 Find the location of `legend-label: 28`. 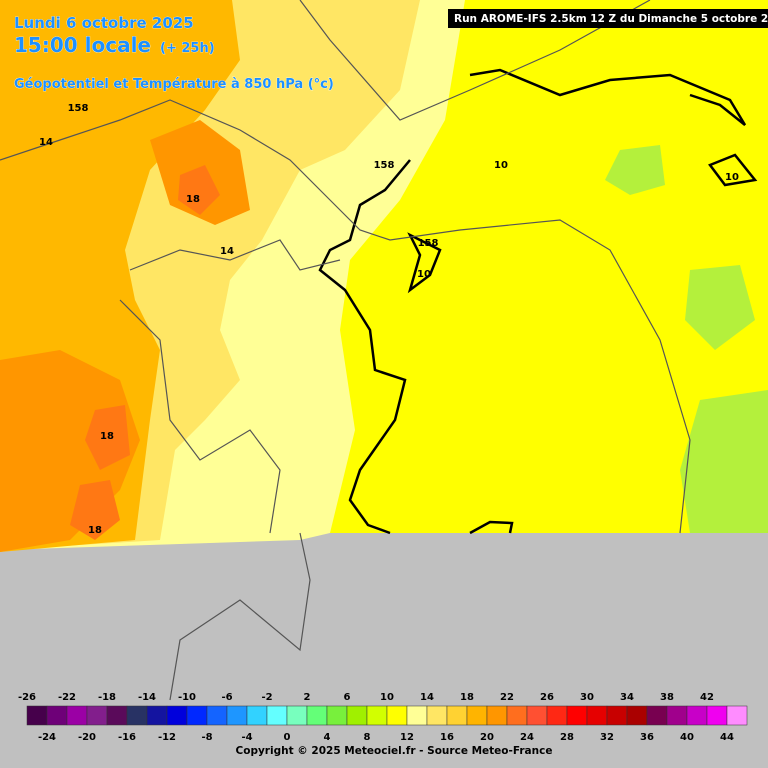

legend-label: 28 is located at coordinates (567, 737).